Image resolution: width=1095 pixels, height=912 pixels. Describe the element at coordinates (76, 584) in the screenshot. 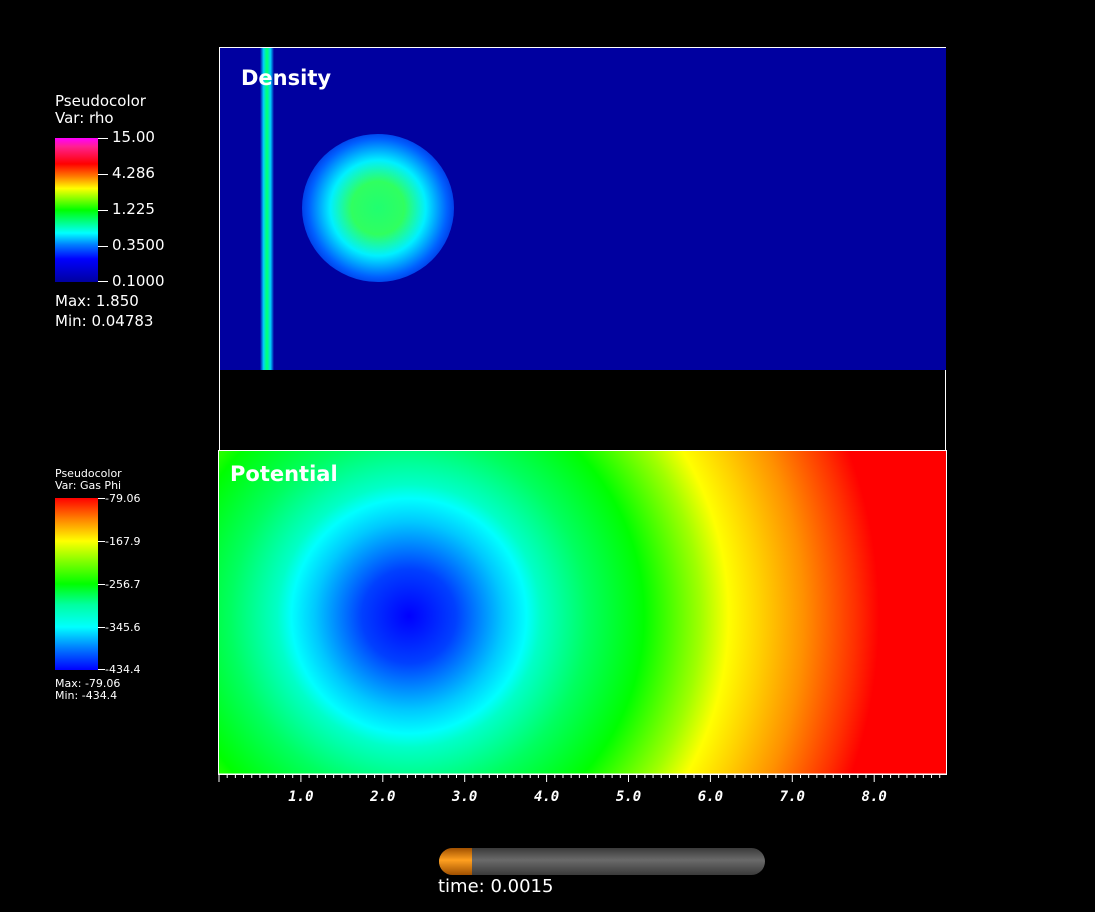

I see `phi-colorbar` at that location.